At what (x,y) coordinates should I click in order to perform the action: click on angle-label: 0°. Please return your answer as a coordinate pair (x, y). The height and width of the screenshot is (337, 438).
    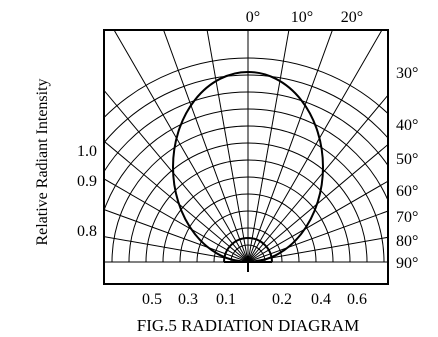
    Looking at the image, I should click on (253, 17).